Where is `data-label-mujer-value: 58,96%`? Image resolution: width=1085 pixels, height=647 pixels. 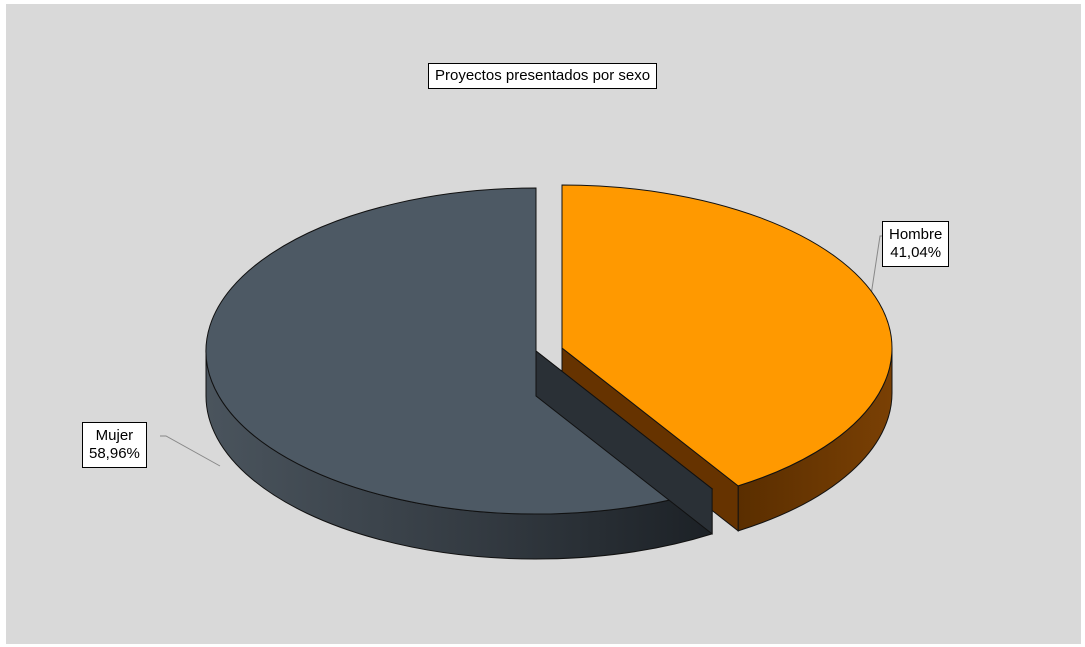 data-label-mujer-value: 58,96% is located at coordinates (114, 453).